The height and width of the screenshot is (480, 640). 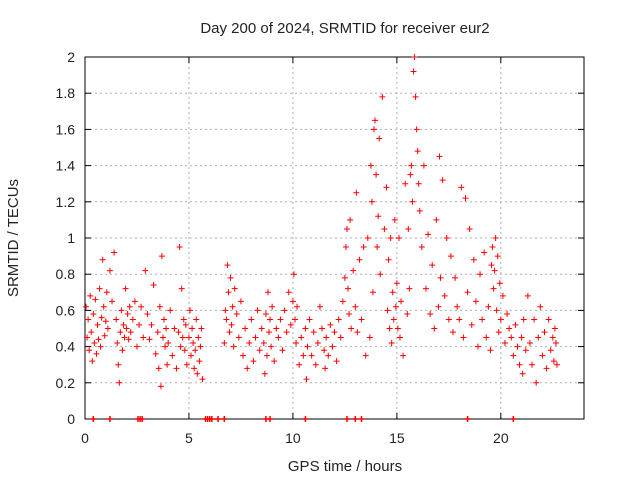 What do you see at coordinates (189, 438) in the screenshot?
I see `x-tick-label: 5` at bounding box center [189, 438].